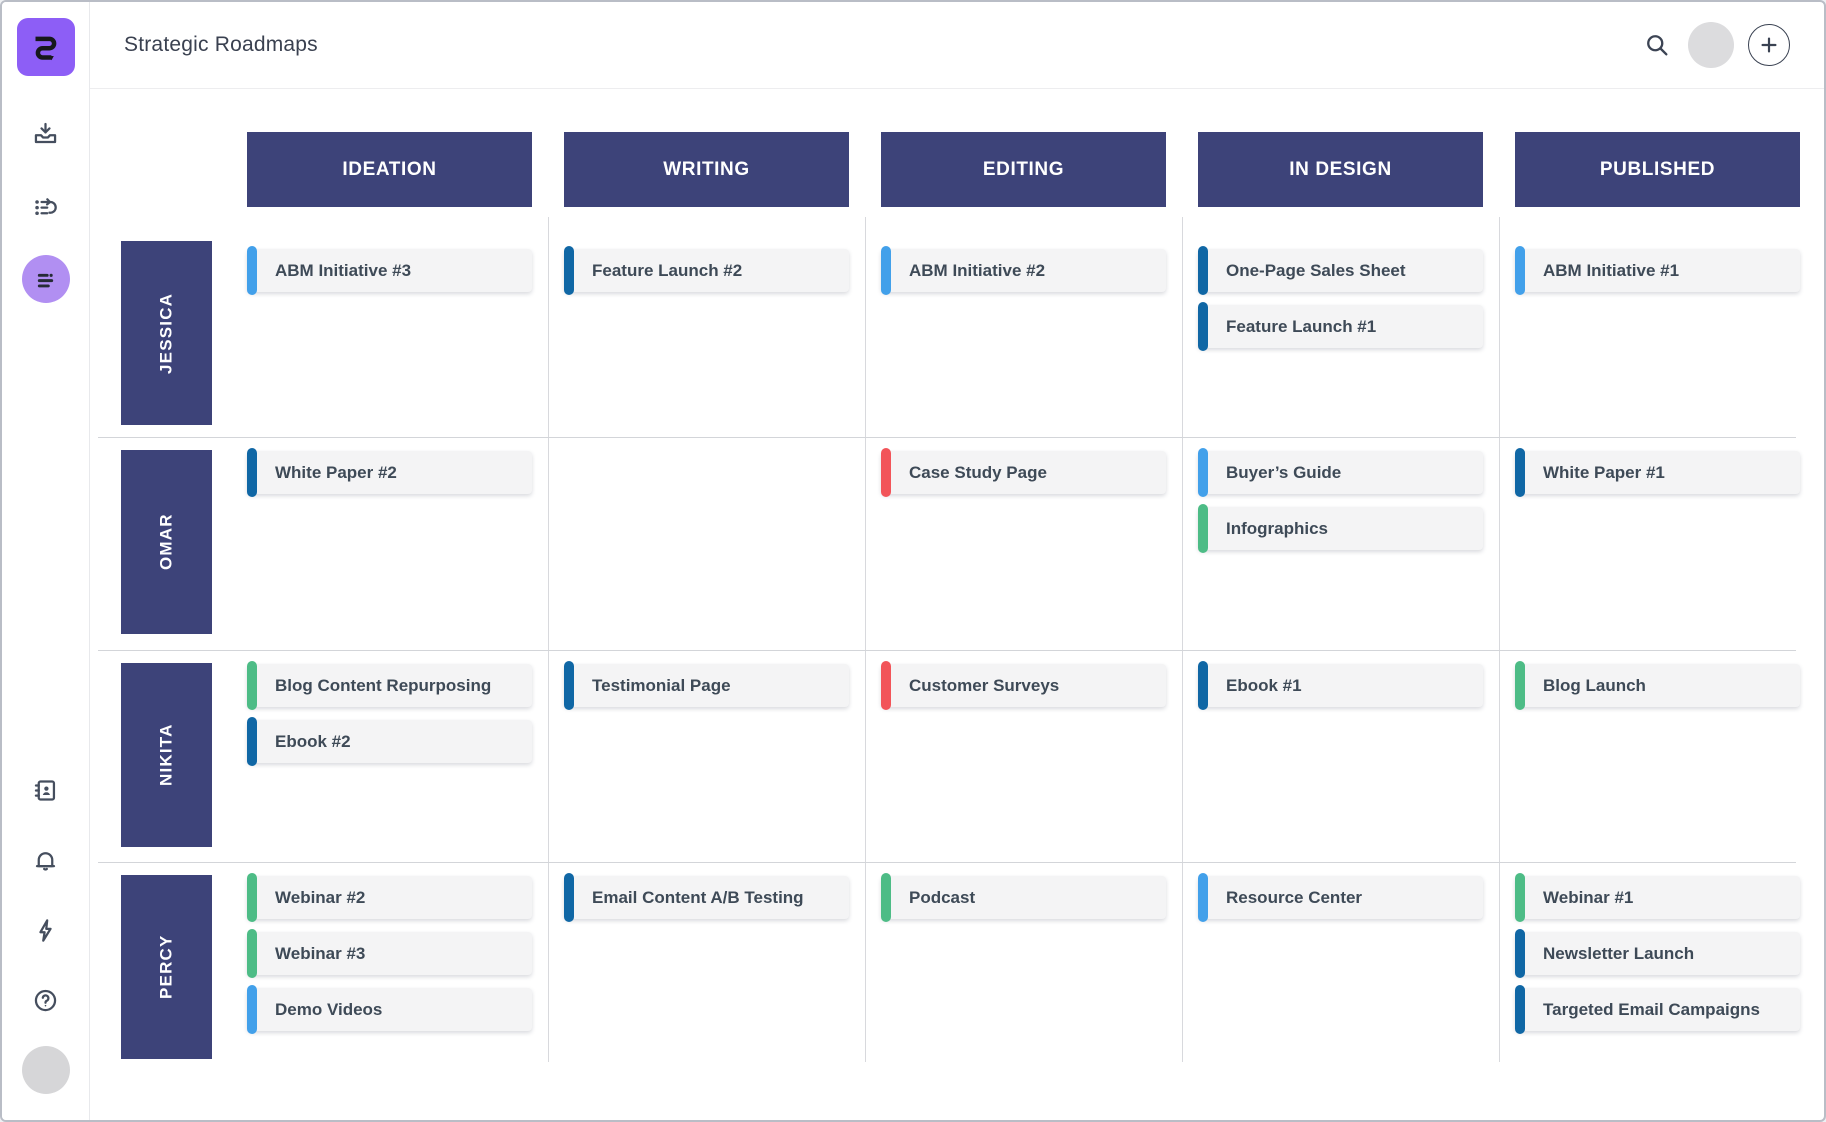 The image size is (1826, 1122). What do you see at coordinates (45, 47) in the screenshot?
I see `app-logo-button` at bounding box center [45, 47].